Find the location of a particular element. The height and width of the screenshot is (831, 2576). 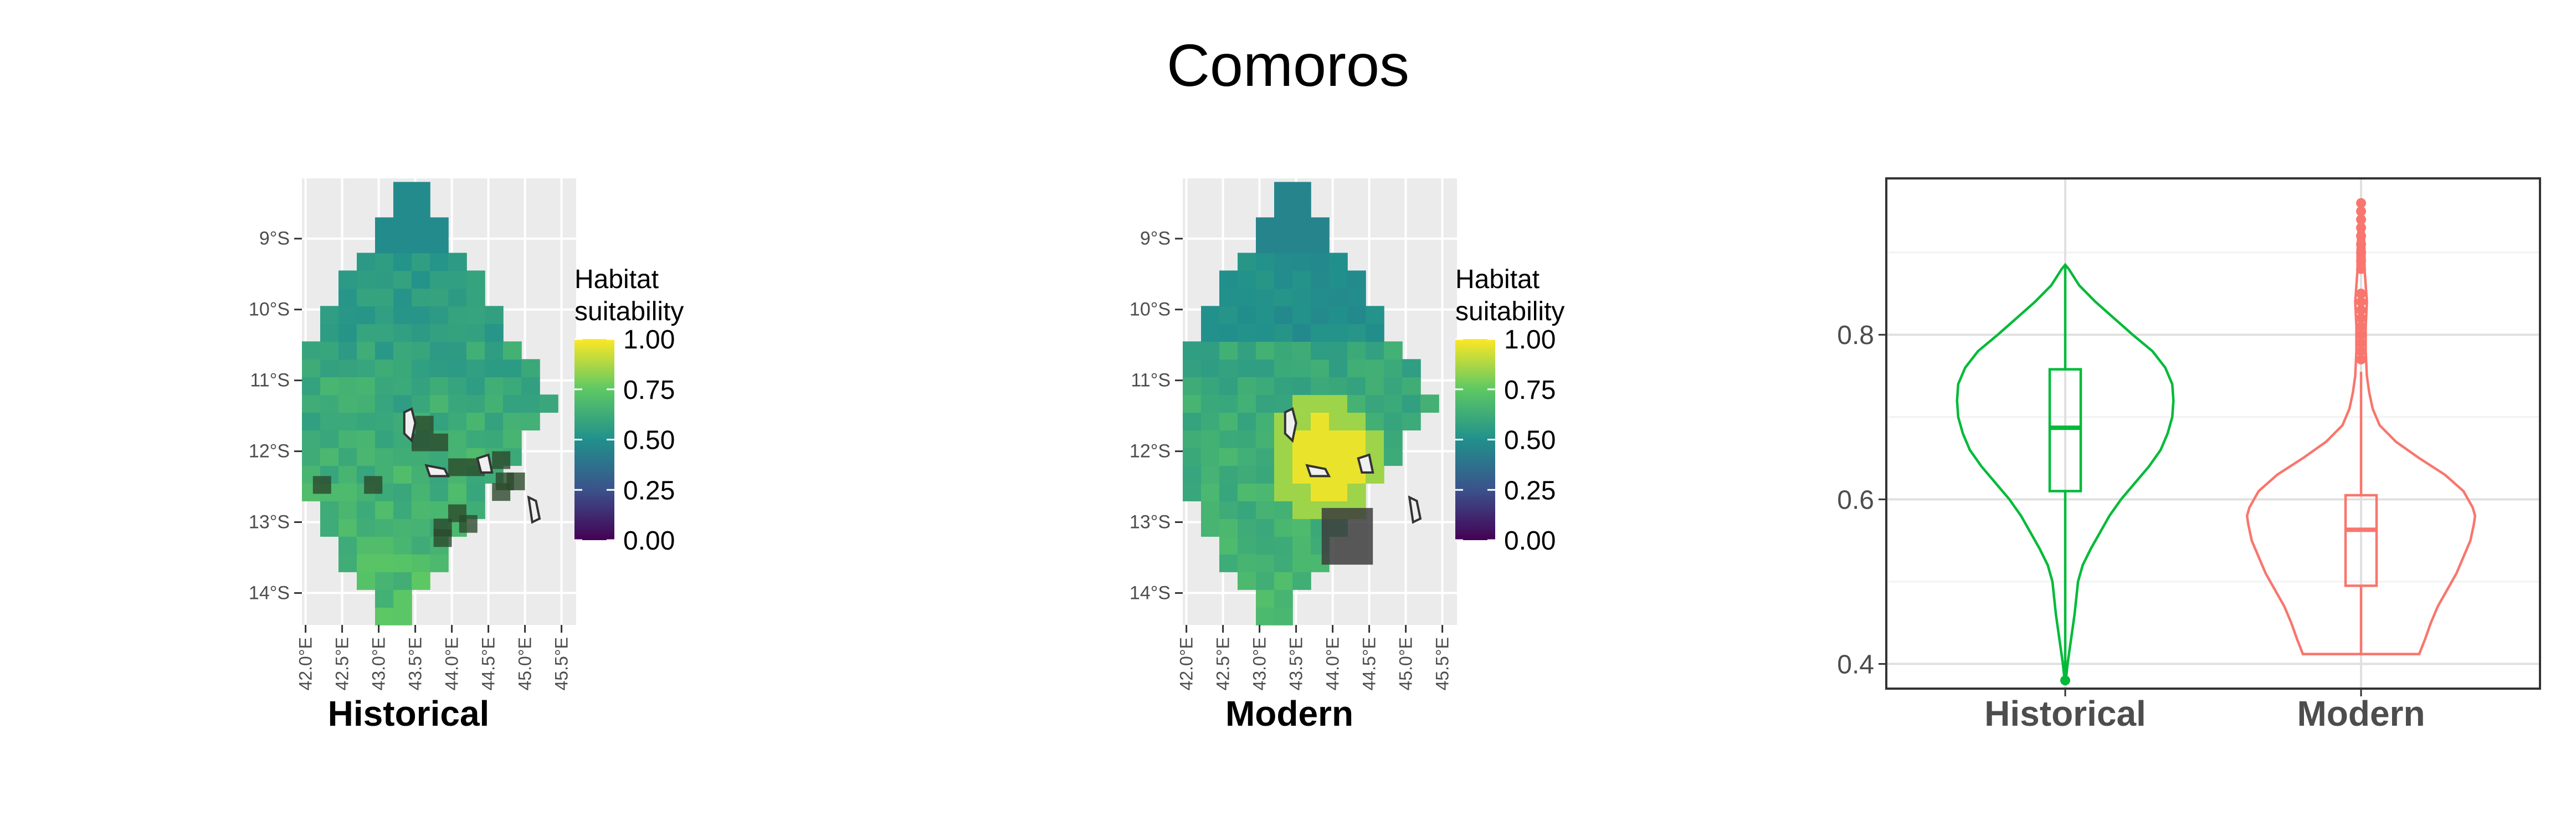

x-tick-label: 45.5°E is located at coordinates (562, 663).